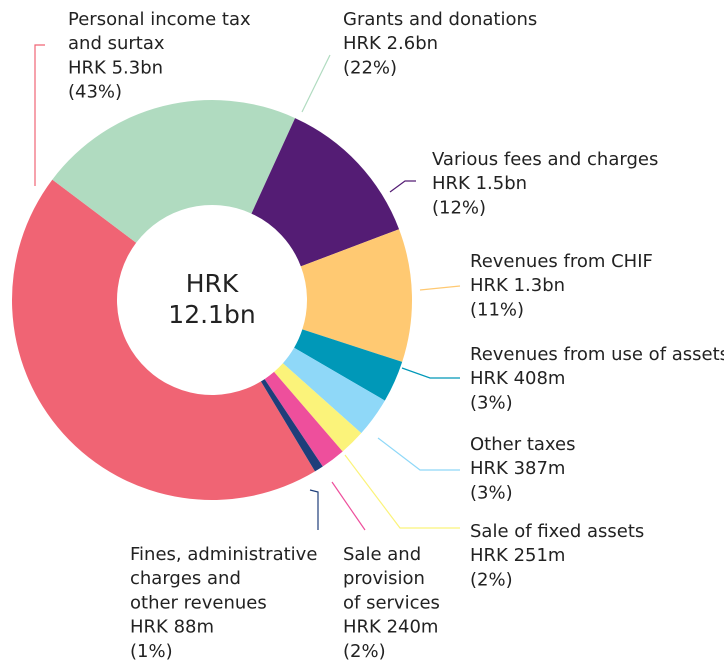  Describe the element at coordinates (95, 92) in the screenshot. I see `percent-label: (43%)` at that location.